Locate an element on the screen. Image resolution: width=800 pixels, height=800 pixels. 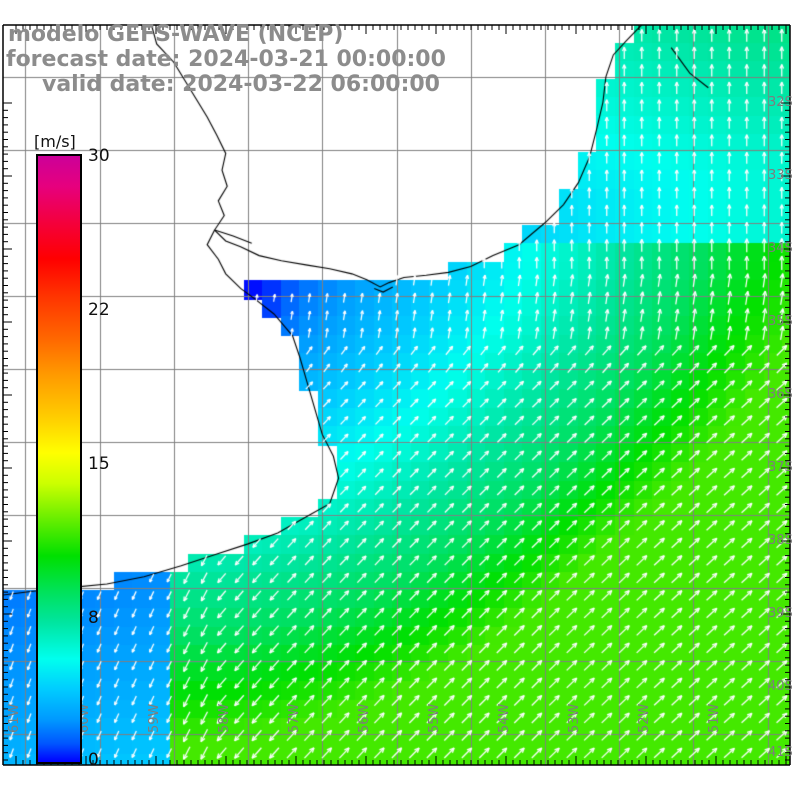
lon-label-56W: 56W is located at coordinates (364, 718).